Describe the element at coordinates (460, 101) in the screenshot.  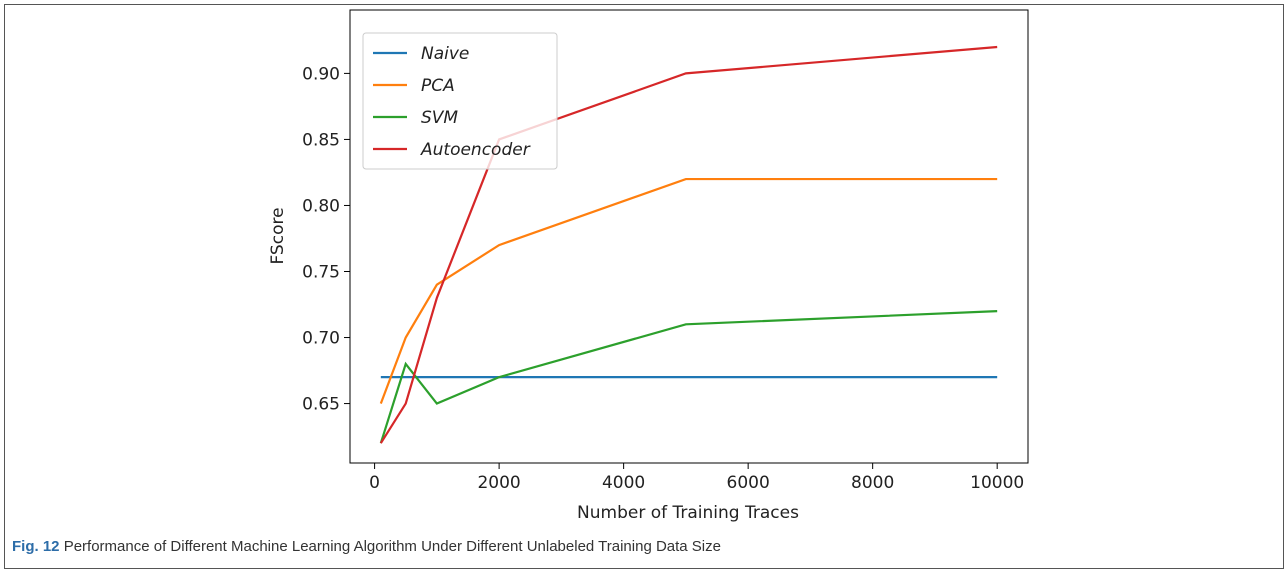
I see `legend-box` at that location.